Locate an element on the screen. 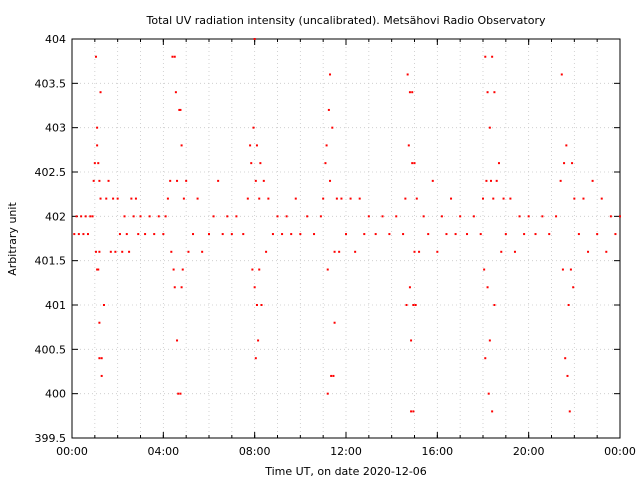 The width and height of the screenshot is (640, 480). y-tick-label: 399.5 is located at coordinates (51, 438).